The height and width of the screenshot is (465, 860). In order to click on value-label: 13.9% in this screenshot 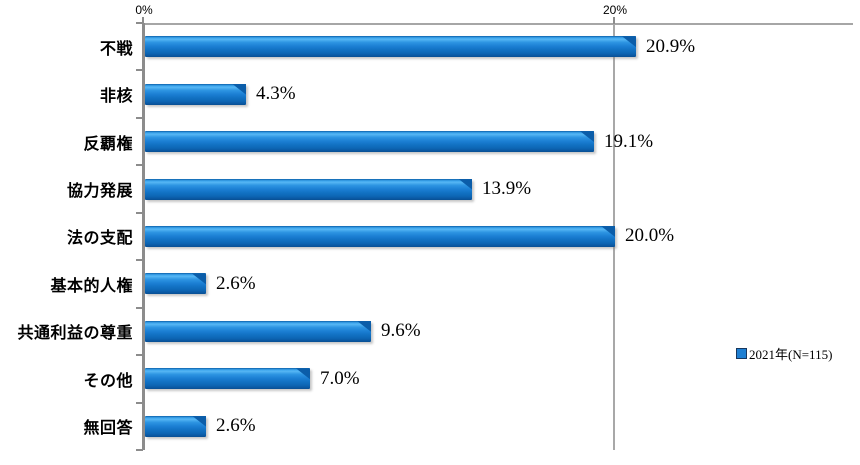, I will do `click(507, 189)`.